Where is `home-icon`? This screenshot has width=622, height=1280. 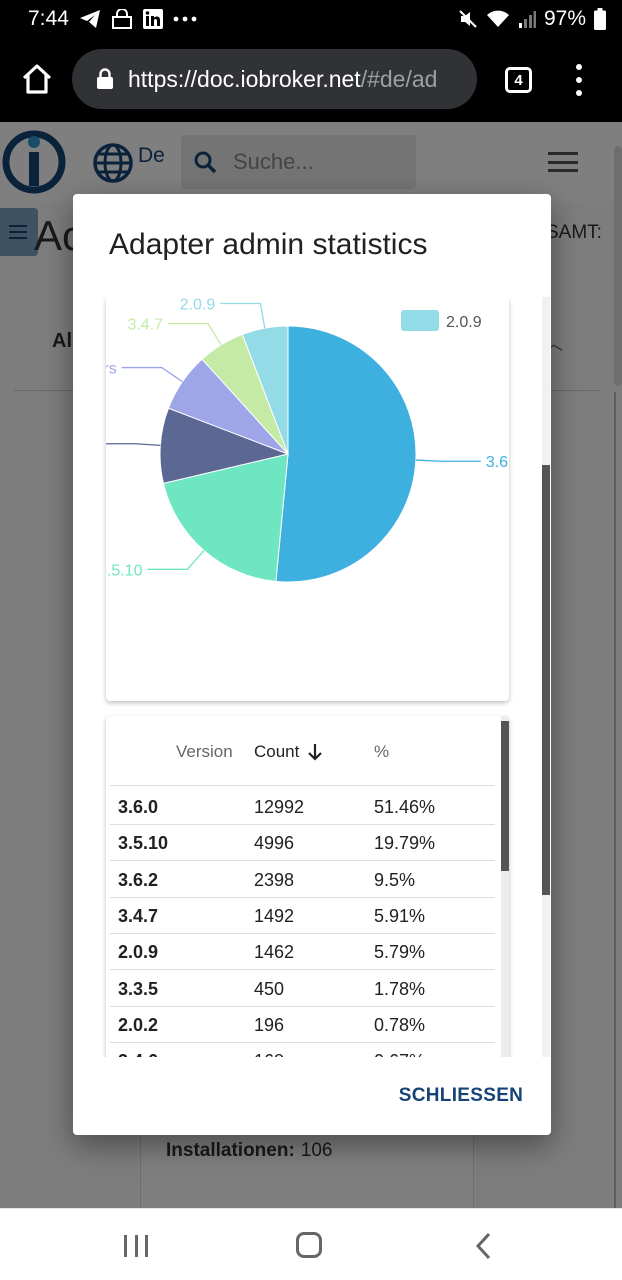
home-icon is located at coordinates (37, 79).